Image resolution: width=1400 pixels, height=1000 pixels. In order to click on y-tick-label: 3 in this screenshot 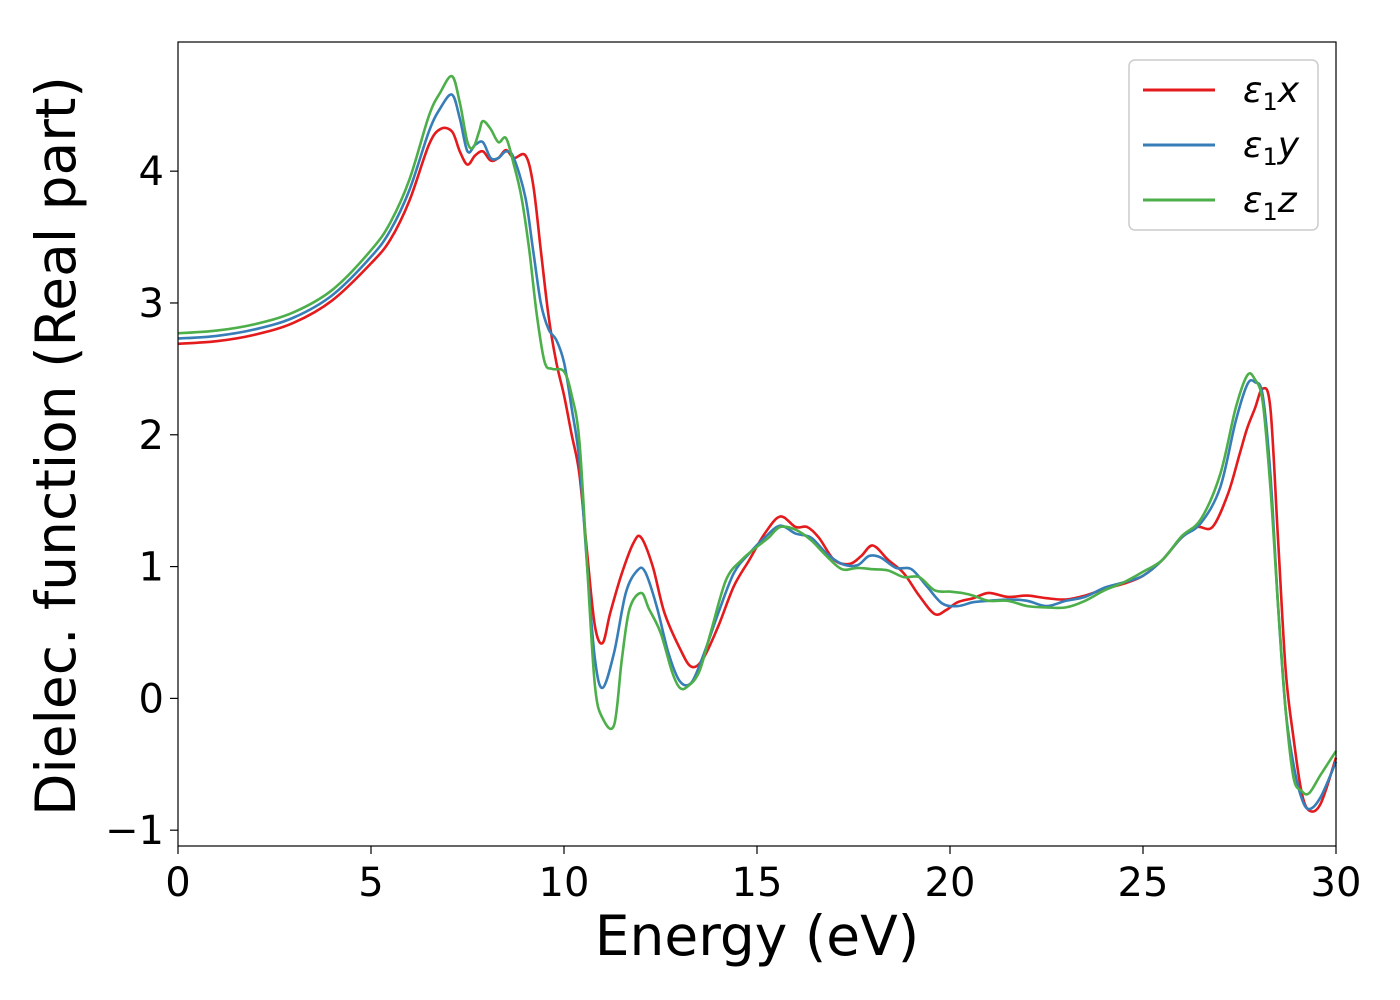, I will do `click(151, 304)`.